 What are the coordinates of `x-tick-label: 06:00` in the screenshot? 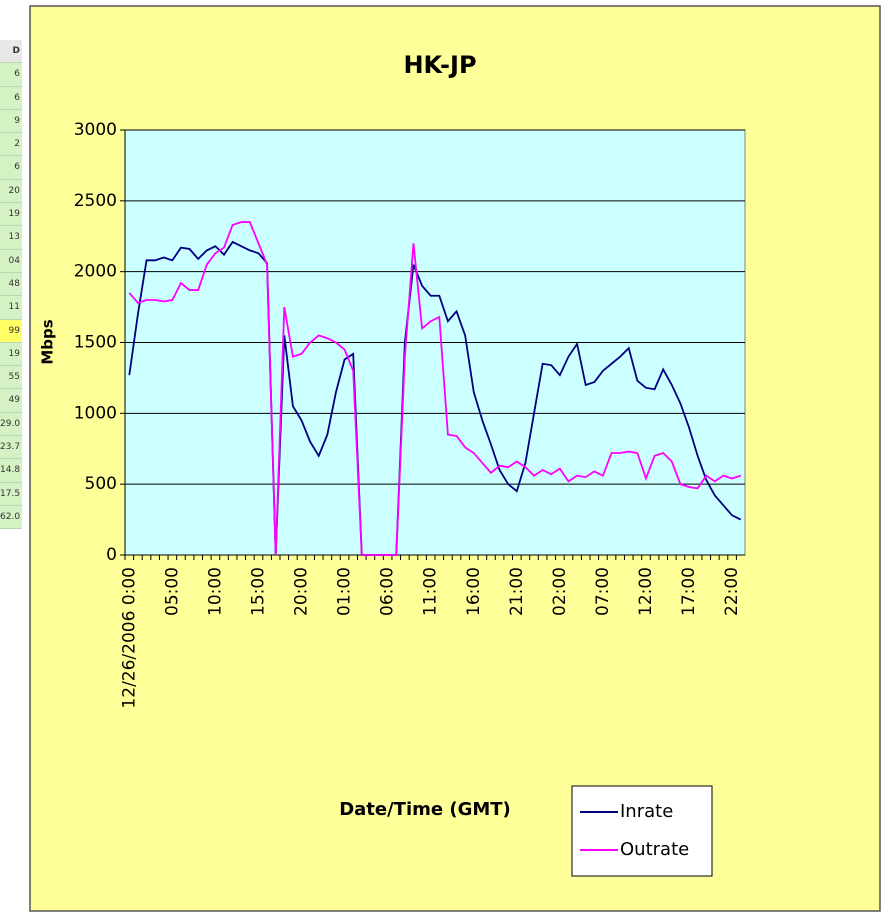 It's located at (388, 591).